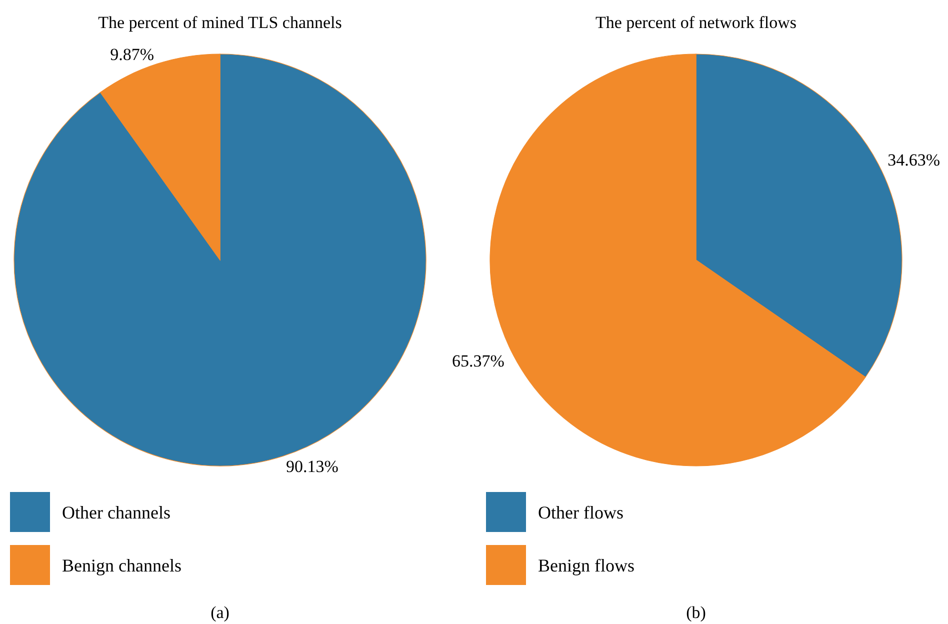 This screenshot has height=624, width=948. I want to click on legend-label: Benign channels, so click(122, 565).